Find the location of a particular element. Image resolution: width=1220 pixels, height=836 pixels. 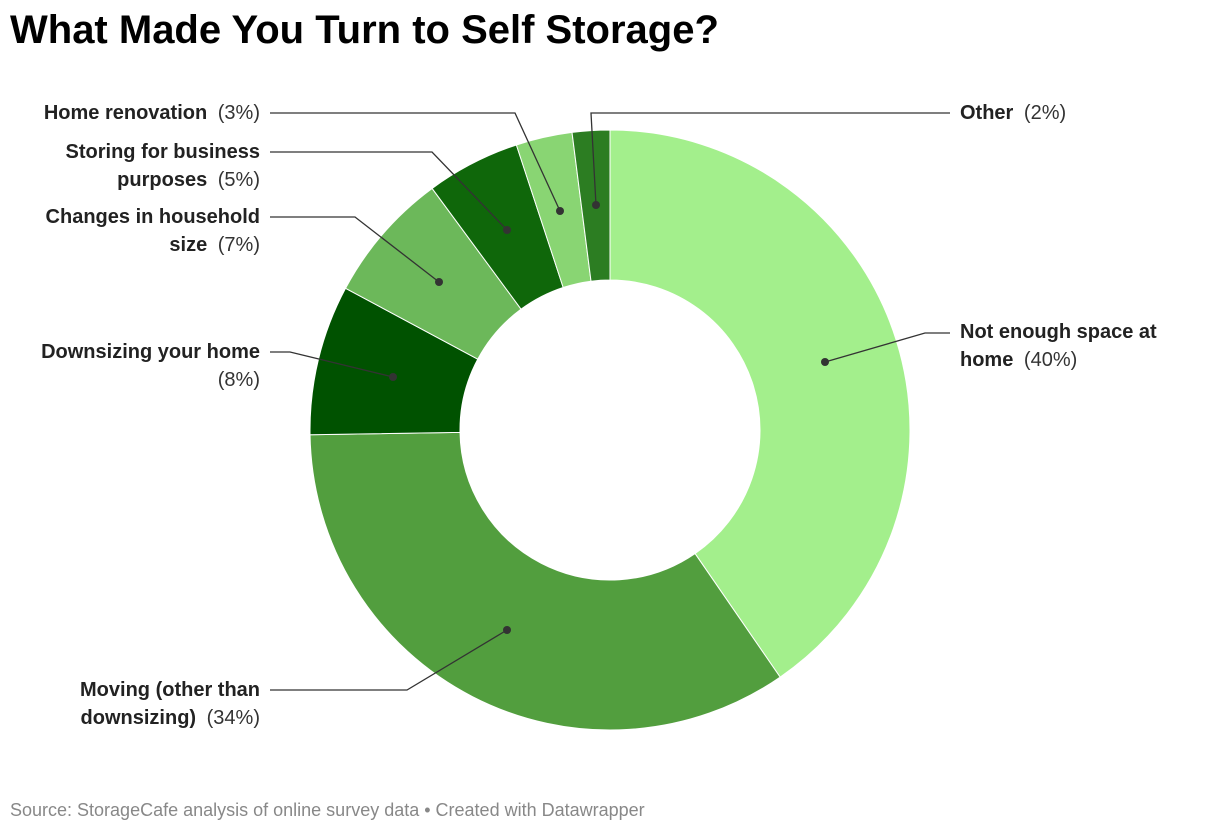

slice-label: Changes in household size (7%) is located at coordinates (135, 231).